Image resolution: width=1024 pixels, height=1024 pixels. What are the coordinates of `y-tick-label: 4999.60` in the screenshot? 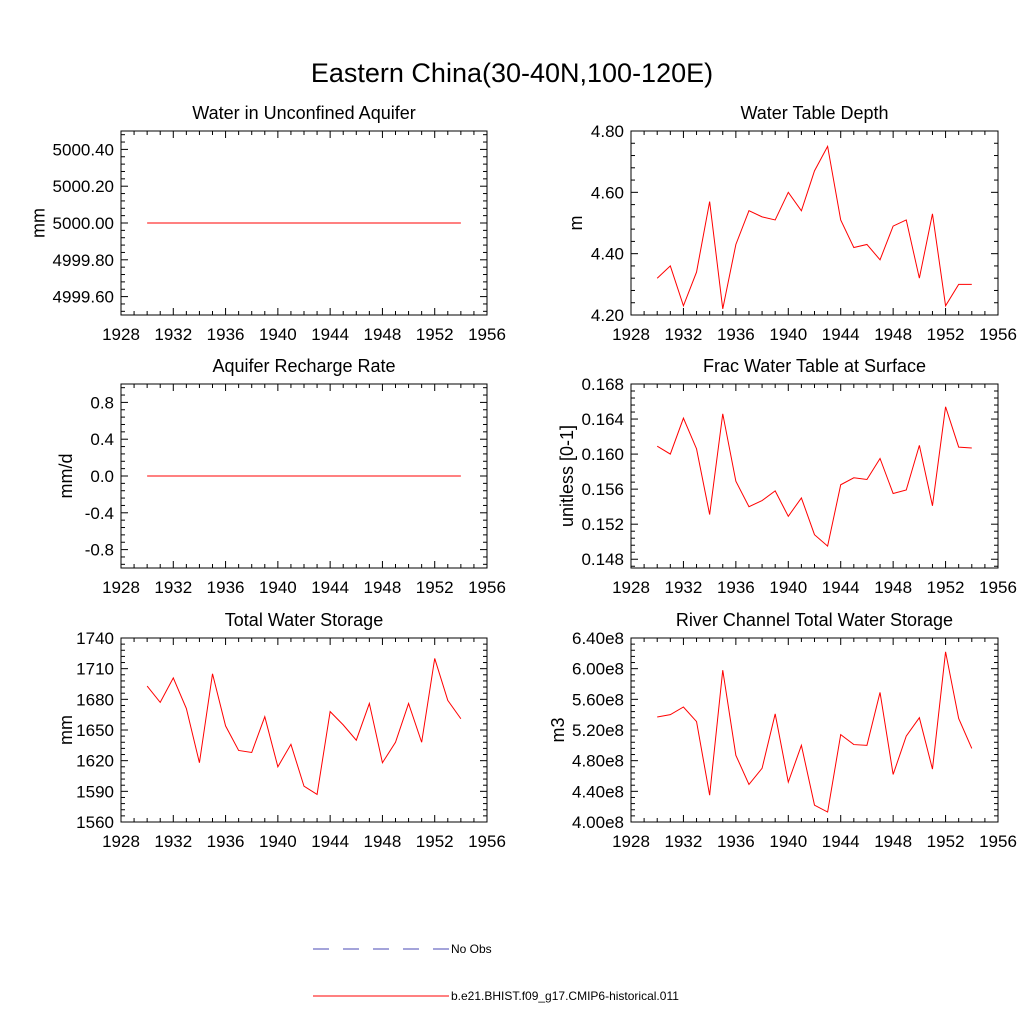 It's located at (83, 297).